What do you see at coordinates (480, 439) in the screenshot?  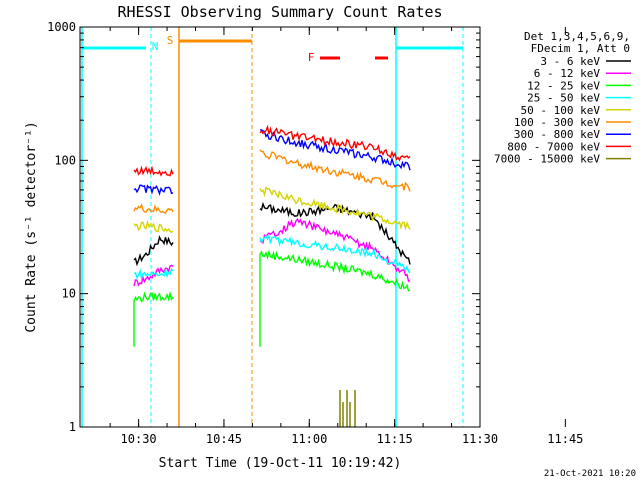 I see `x-tick-label: 11:30` at bounding box center [480, 439].